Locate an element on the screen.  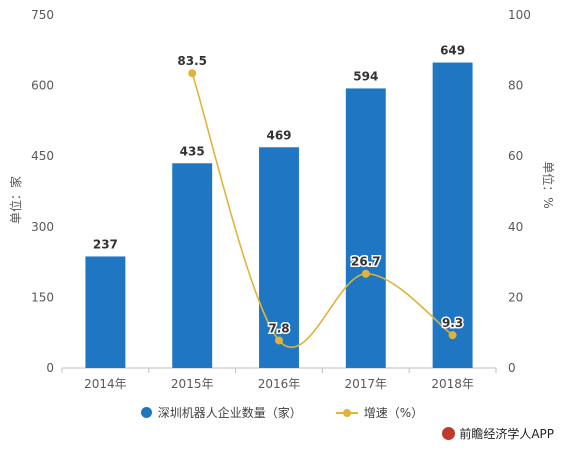
y-right-tick-label-2: 40 is located at coordinates (515, 227).